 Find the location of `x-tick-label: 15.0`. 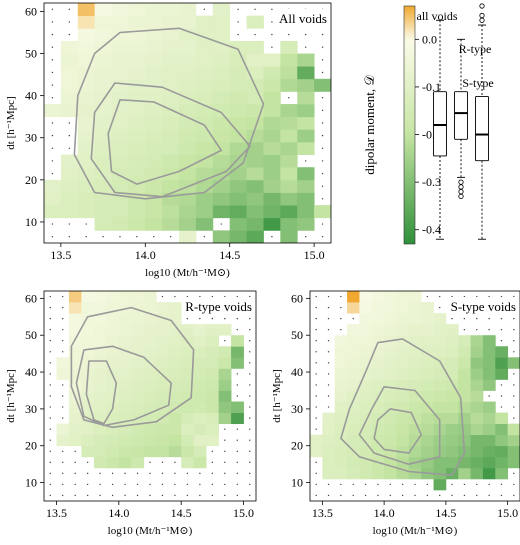

x-tick-label: 15.0 is located at coordinates (243, 513).